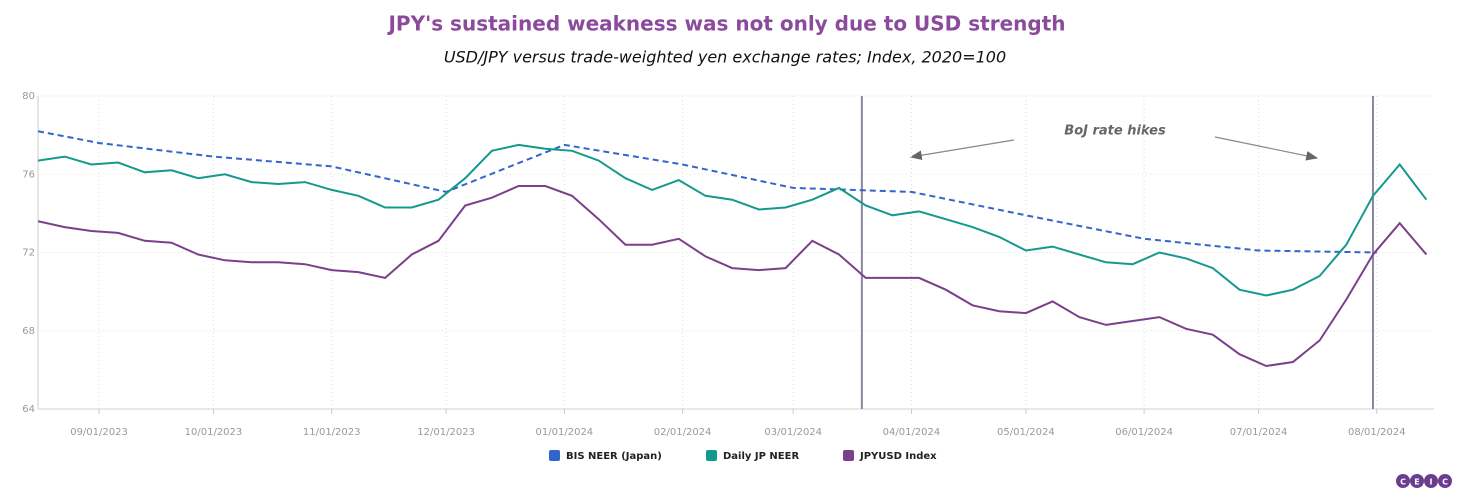 The height and width of the screenshot is (500, 1464). I want to click on logo-letter: E, so click(1416, 482).